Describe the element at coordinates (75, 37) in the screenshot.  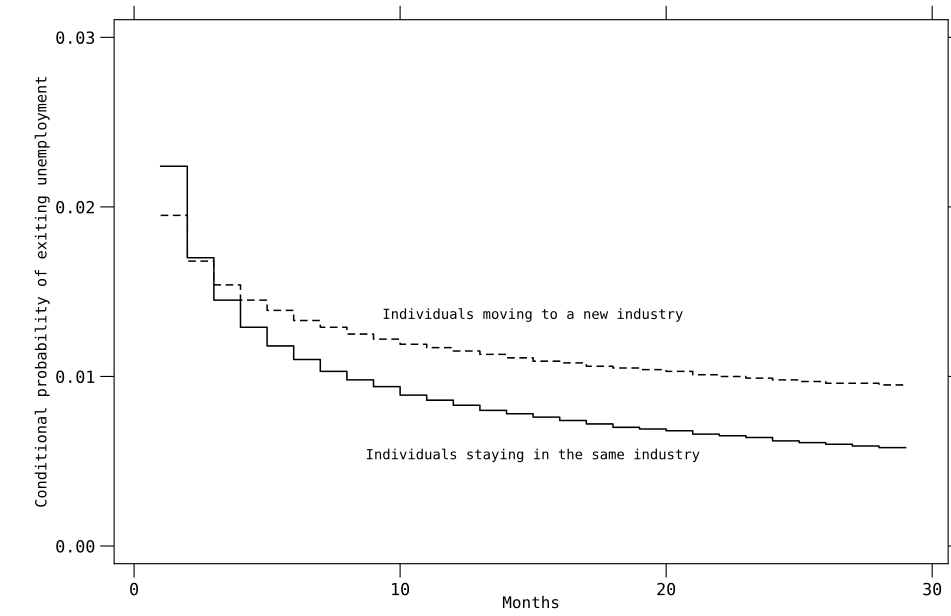
I see `y-tick-label: 0.03` at that location.